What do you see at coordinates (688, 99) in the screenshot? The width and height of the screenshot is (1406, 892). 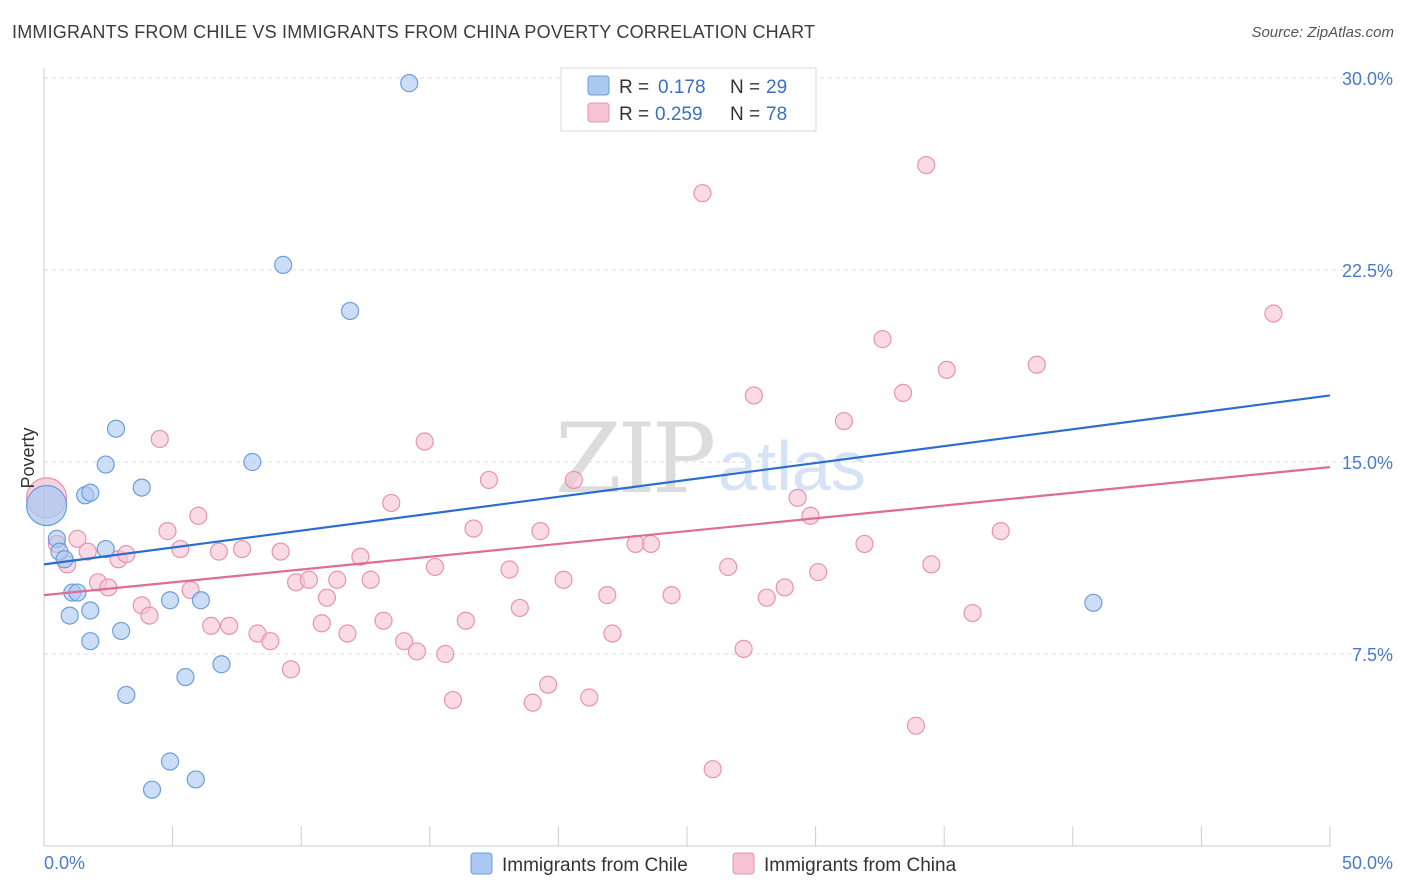 I see `legend-top: R = 0.178 N = 29 R = 0.259 N = 78` at bounding box center [688, 99].